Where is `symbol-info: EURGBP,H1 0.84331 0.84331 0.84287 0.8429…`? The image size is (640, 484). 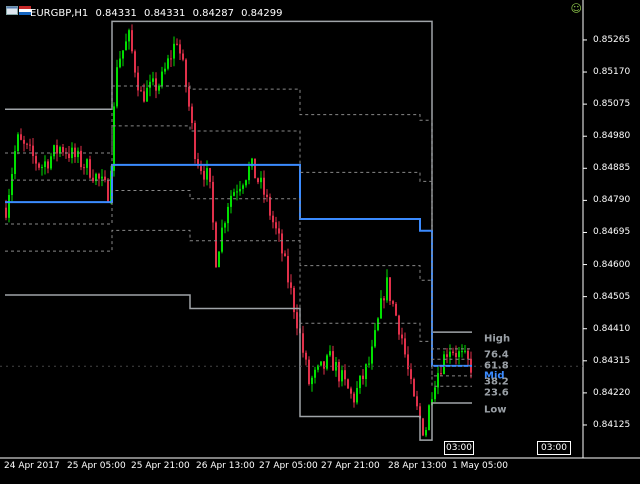
symbol-info: EURGBP,H1 0.84331 0.84331 0.84287 0.8429… is located at coordinates (158, 13).